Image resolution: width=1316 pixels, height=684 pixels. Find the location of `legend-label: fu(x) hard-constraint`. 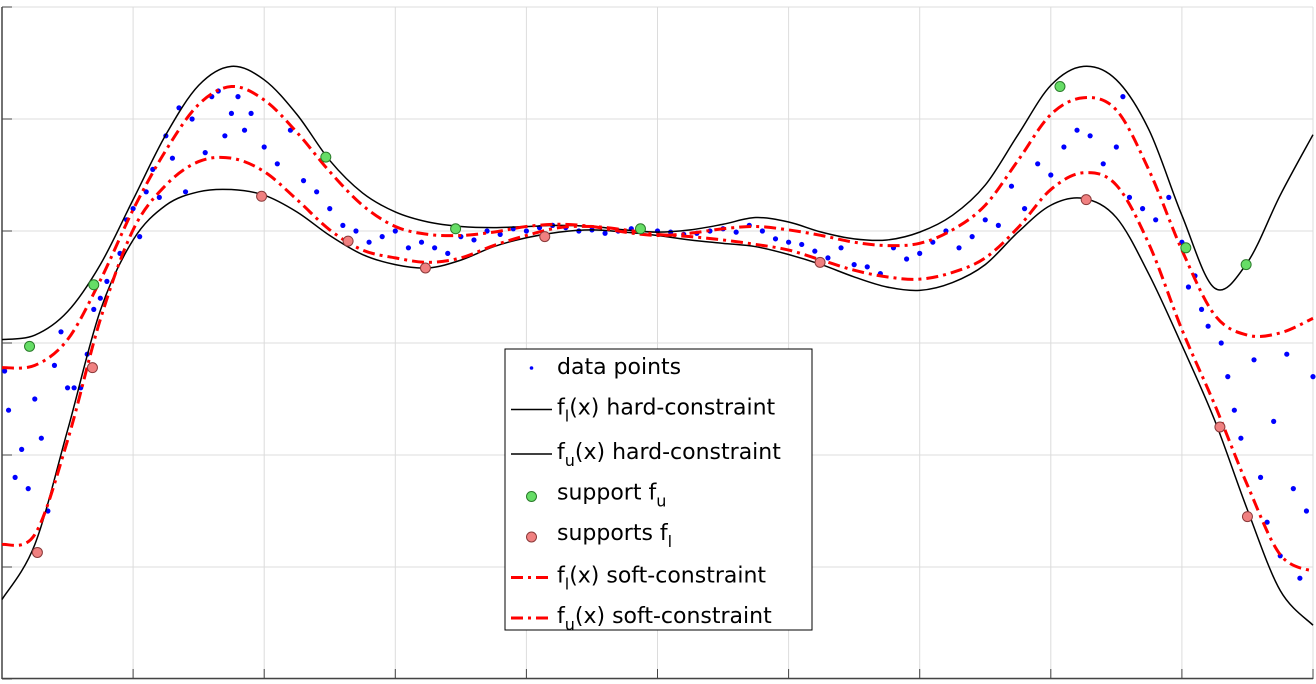

legend-label: fu(x) hard-constraint is located at coordinates (669, 455).